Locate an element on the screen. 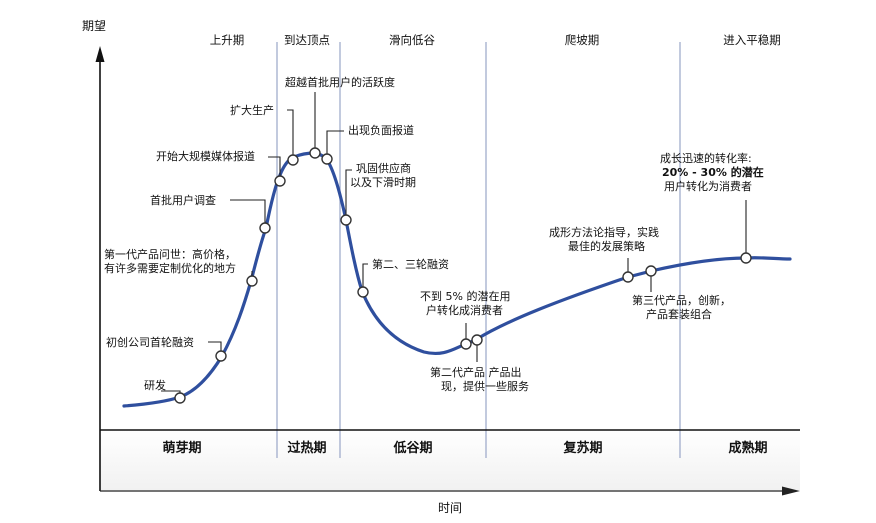 Image resolution: width=876 pixels, height=523 pixels. annotation-media: 开始大规模媒体报道 is located at coordinates (205, 156).